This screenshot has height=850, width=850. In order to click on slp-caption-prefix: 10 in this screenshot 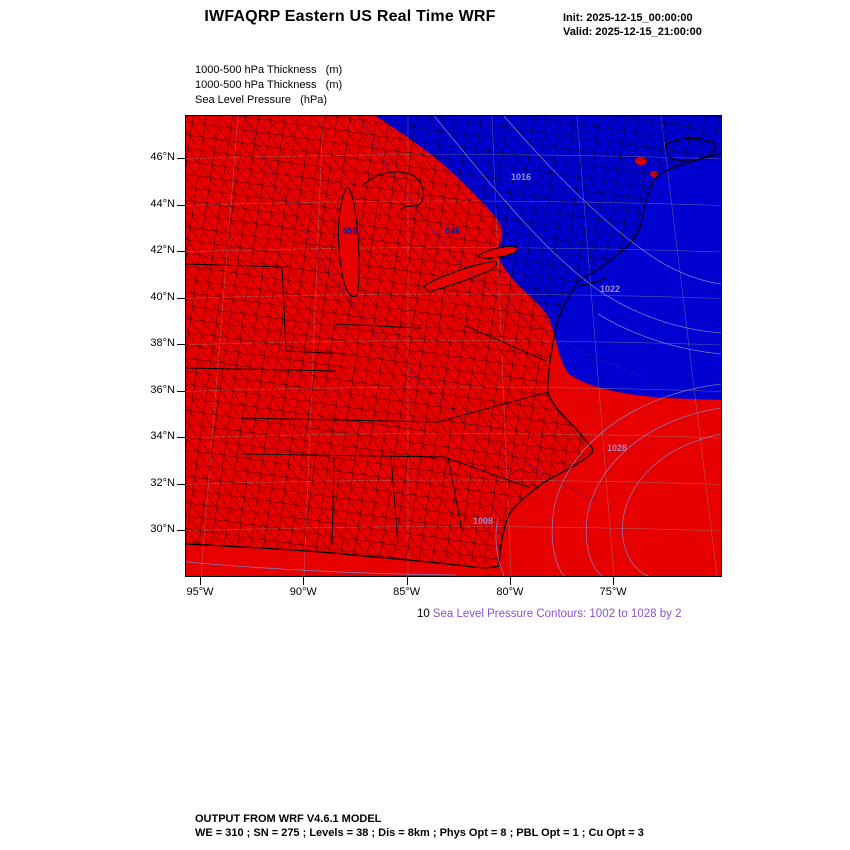, I will do `click(423, 614)`.